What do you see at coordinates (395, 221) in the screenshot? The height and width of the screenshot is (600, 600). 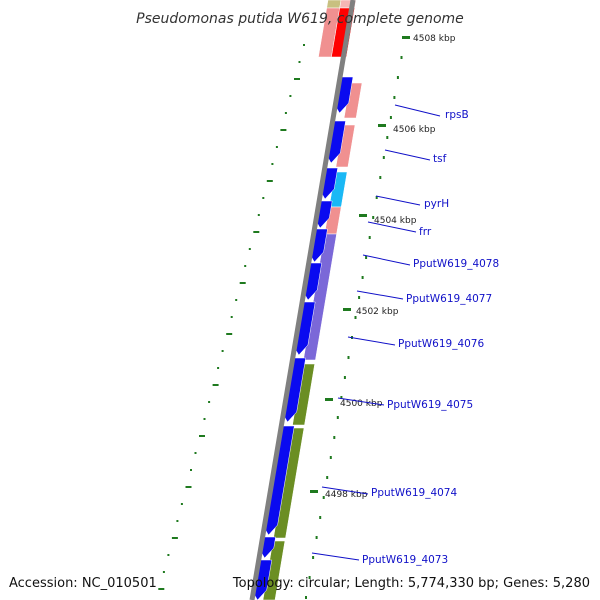 I see `scale-tick-label: 4504 kbp` at bounding box center [395, 221].